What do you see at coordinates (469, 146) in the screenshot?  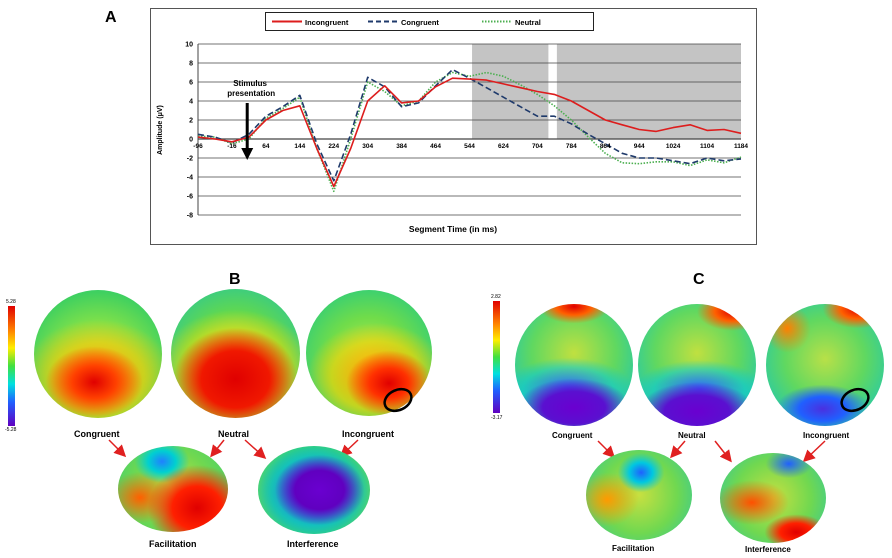 I see `x-tick-544: 544` at bounding box center [469, 146].